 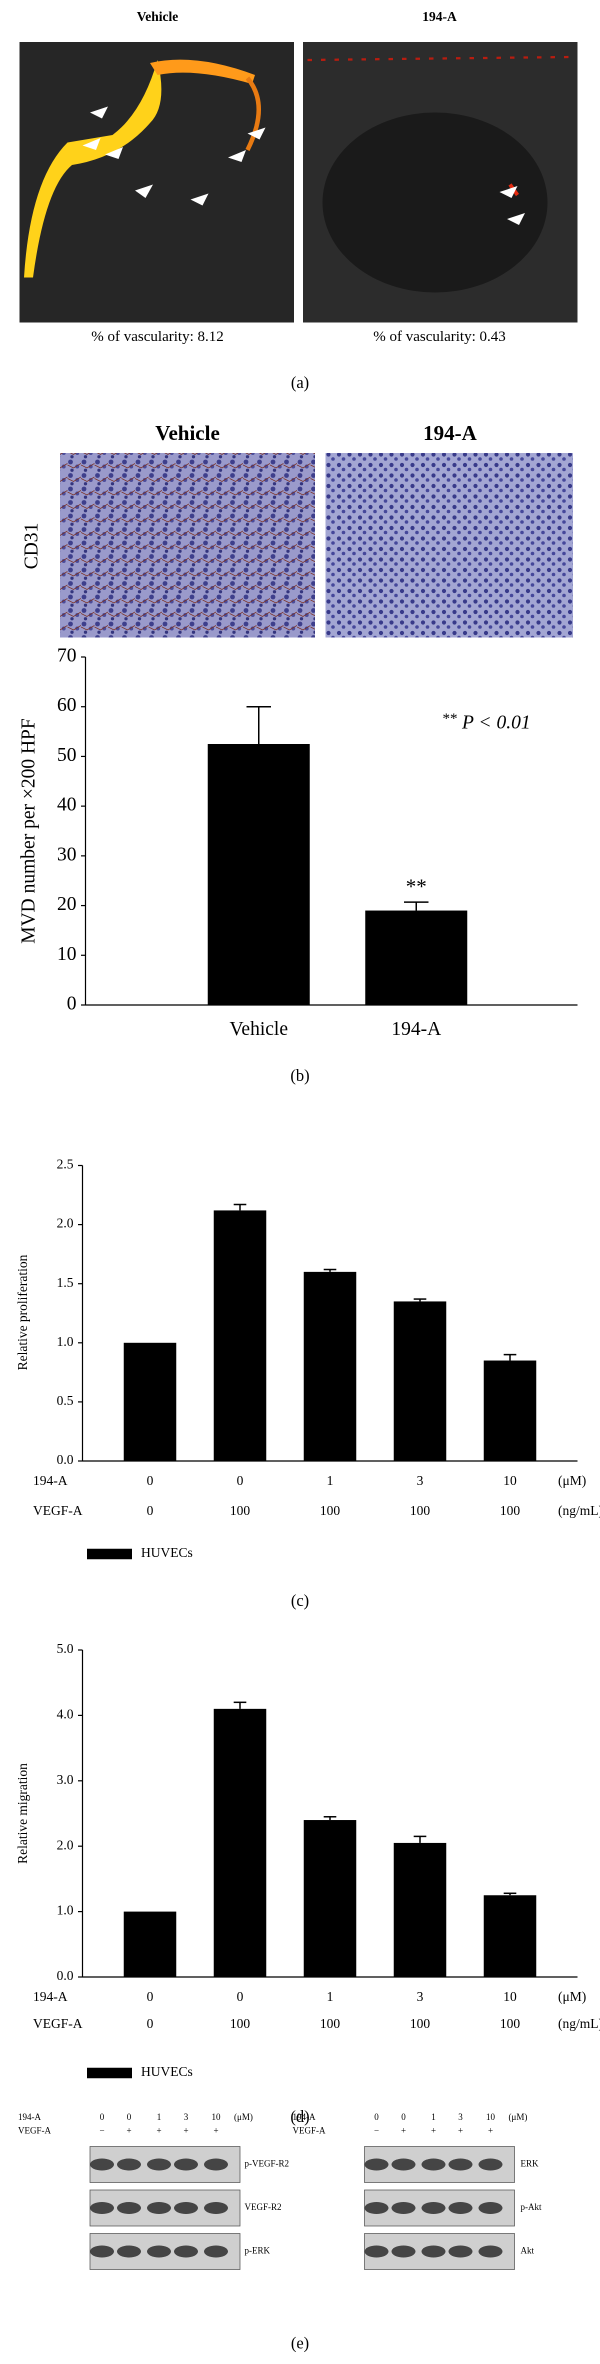 I want to click on y-tick-label: 0.5, so click(x=65, y=1400).